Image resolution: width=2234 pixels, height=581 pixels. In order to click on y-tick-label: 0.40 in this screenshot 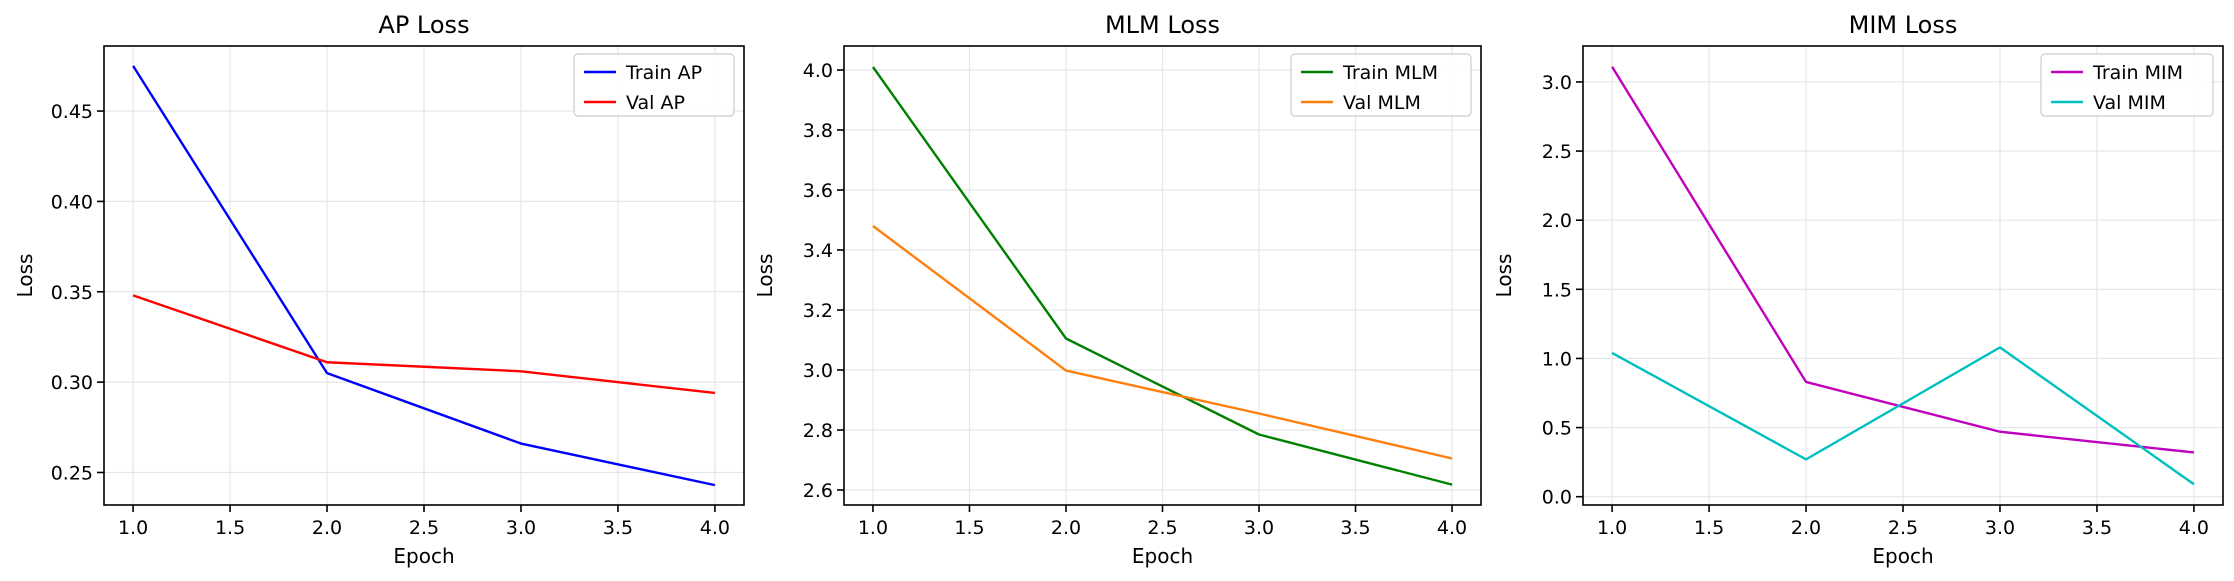, I will do `click(72, 202)`.